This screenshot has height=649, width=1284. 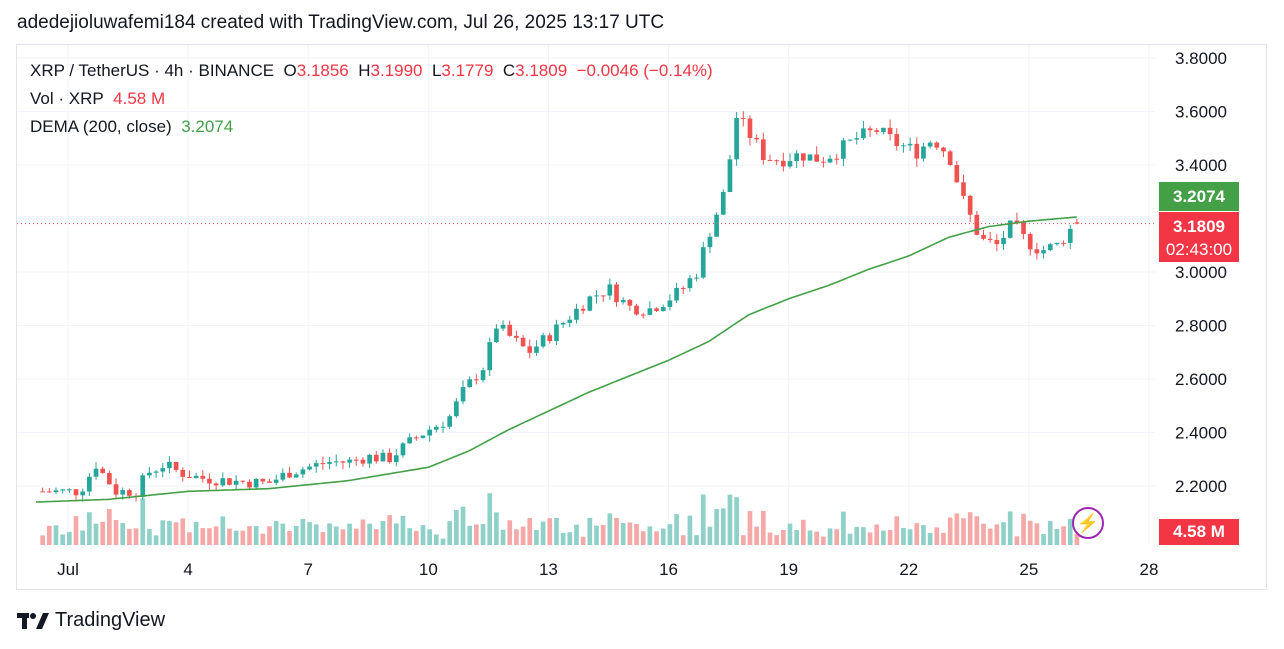 I want to click on date-tick-label: 28, so click(x=1149, y=569).